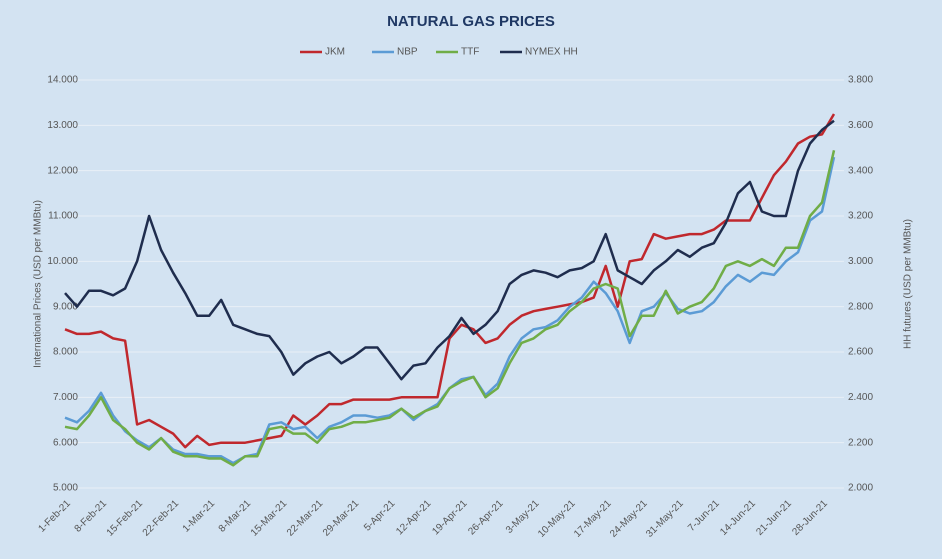  I want to click on y-tick-label: 14.000, so click(62, 80).